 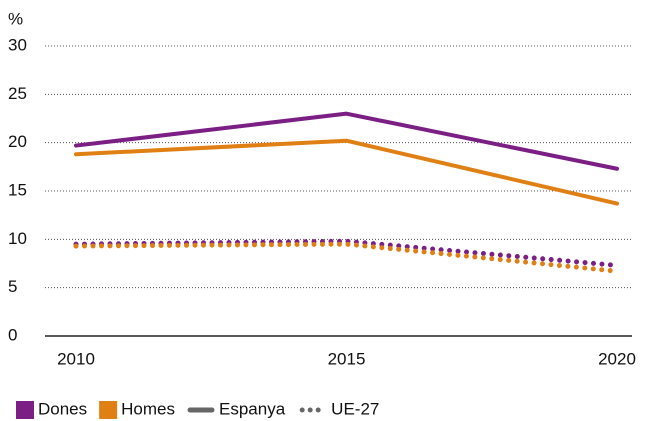 What do you see at coordinates (62, 408) in the screenshot?
I see `legend-label: Dones` at bounding box center [62, 408].